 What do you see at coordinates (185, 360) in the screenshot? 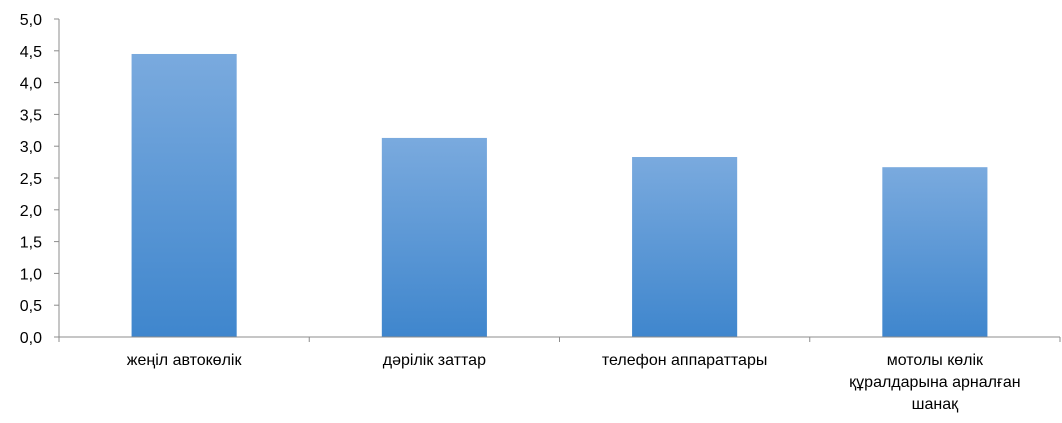
I see `x-category-label: жеңіл автокөлік` at bounding box center [185, 360].